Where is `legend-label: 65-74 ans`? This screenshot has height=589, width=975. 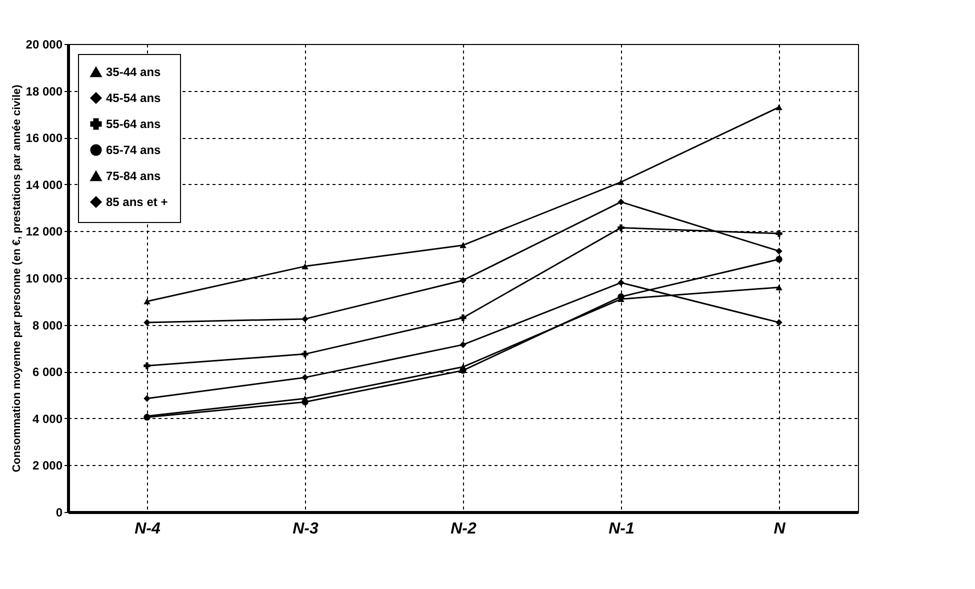 legend-label: 65-74 ans is located at coordinates (134, 150).